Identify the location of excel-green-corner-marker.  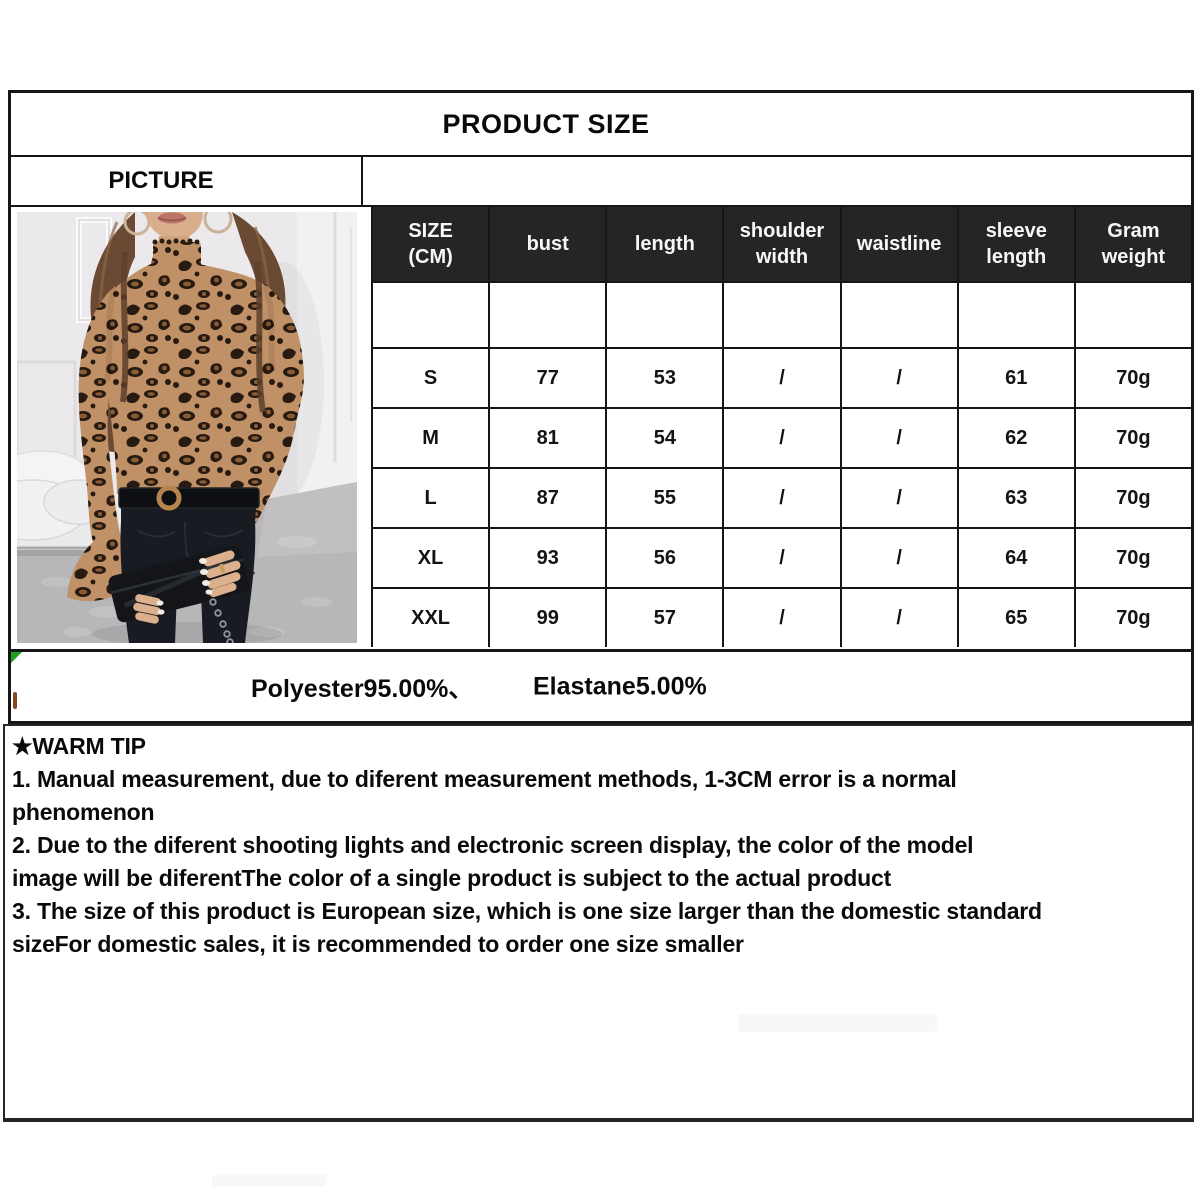
(16, 657).